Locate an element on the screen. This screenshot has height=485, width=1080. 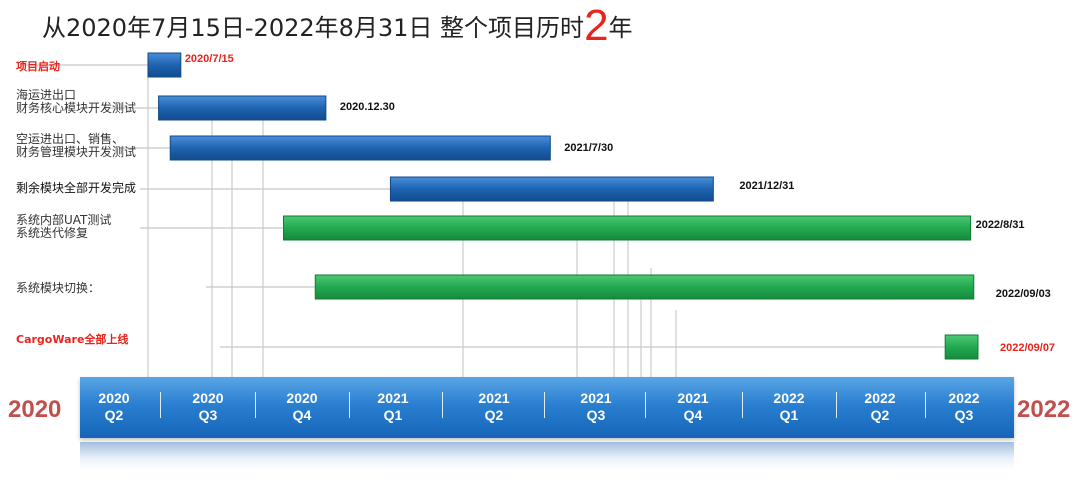
end-date-label: 2022/09/07 is located at coordinates (1028, 348).